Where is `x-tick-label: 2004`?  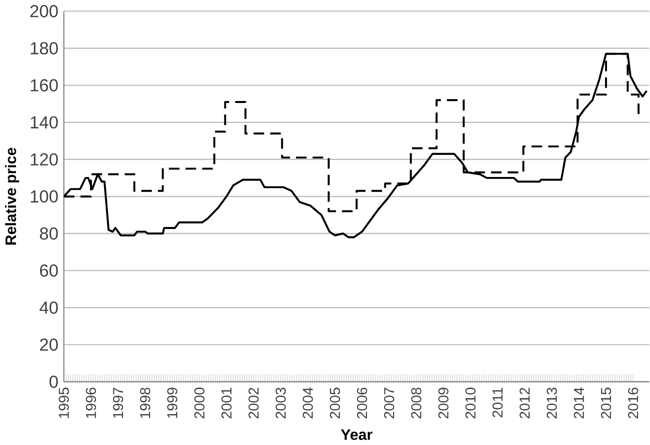
x-tick-label: 2004 is located at coordinates (307, 403).